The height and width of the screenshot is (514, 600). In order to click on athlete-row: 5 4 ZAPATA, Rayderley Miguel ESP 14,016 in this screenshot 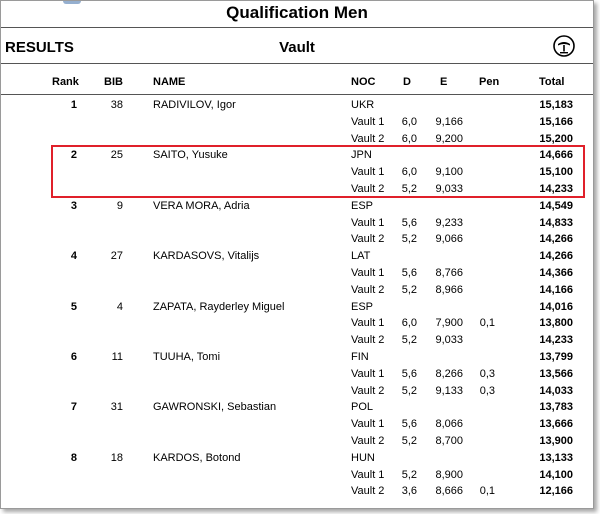, I will do `click(297, 307)`.